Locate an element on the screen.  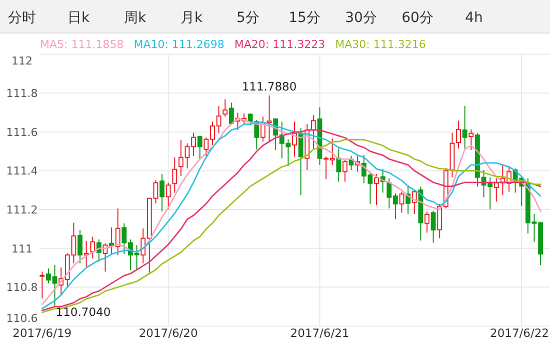
text: 15分 is located at coordinates (304, 18).